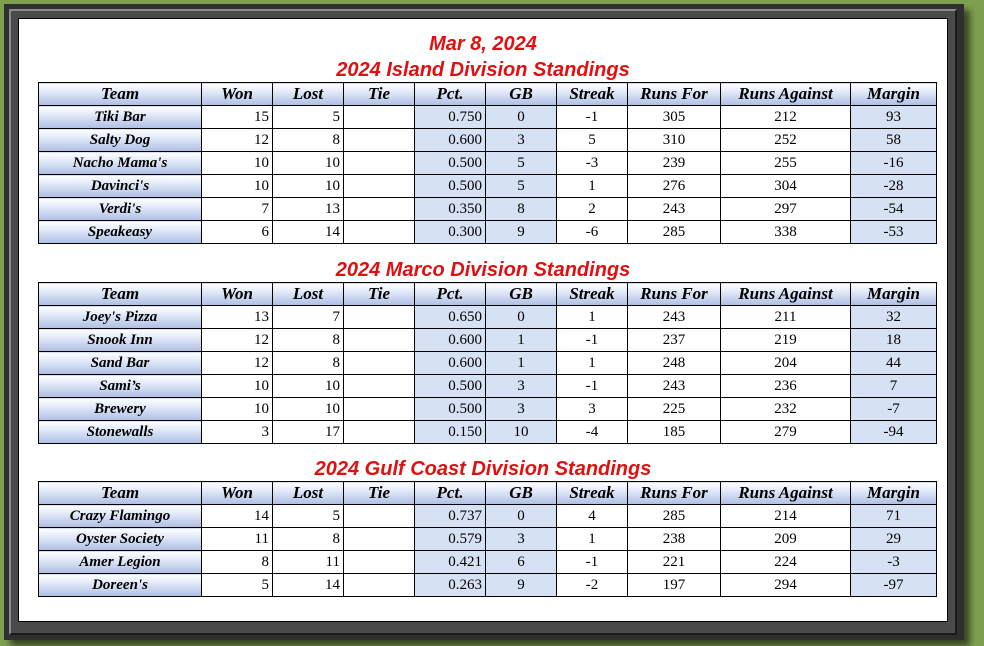  I want to click on team-cell: Sami’s, so click(120, 386).